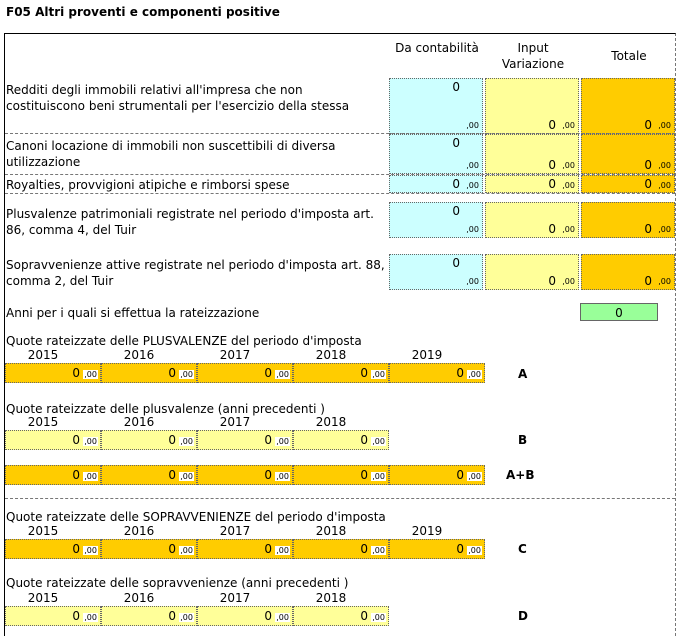 This screenshot has width=682, height=636. What do you see at coordinates (629, 56) in the screenshot?
I see `header-totale: Totale` at bounding box center [629, 56].